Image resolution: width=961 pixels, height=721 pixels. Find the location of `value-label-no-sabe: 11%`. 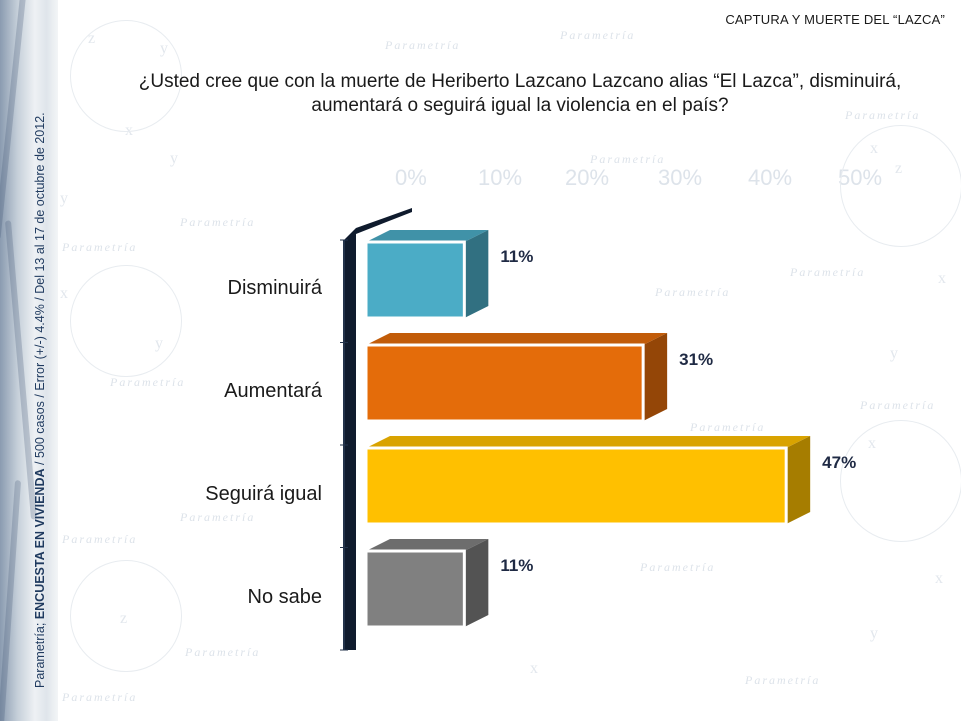

value-label-no-sabe: 11% is located at coordinates (516, 565).